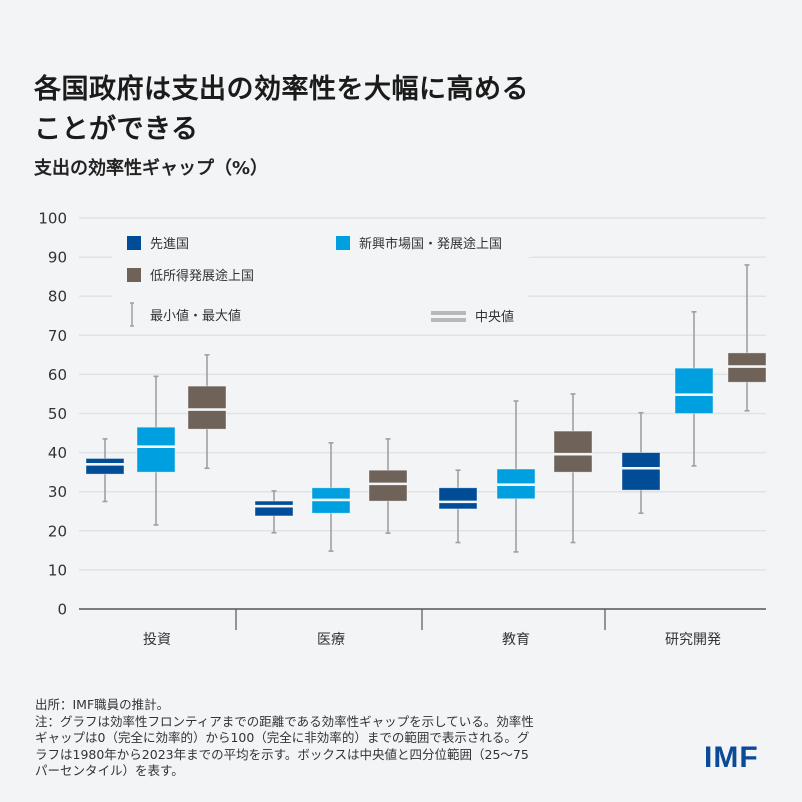 The width and height of the screenshot is (802, 802). I want to click on legend-item-median: 中央値, so click(472, 317).